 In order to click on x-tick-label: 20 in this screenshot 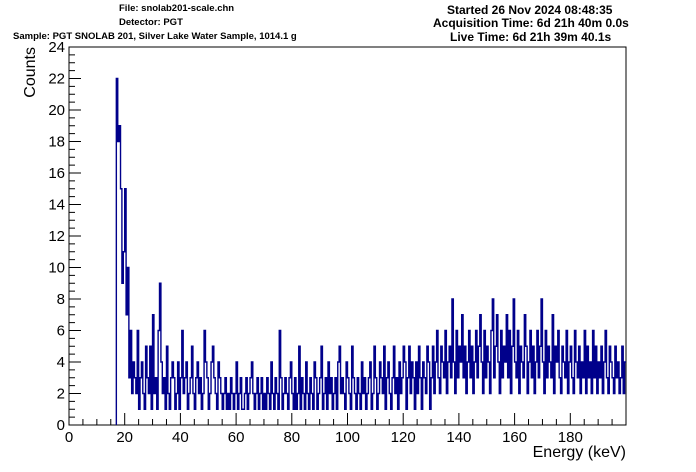, I will do `click(124, 437)`.